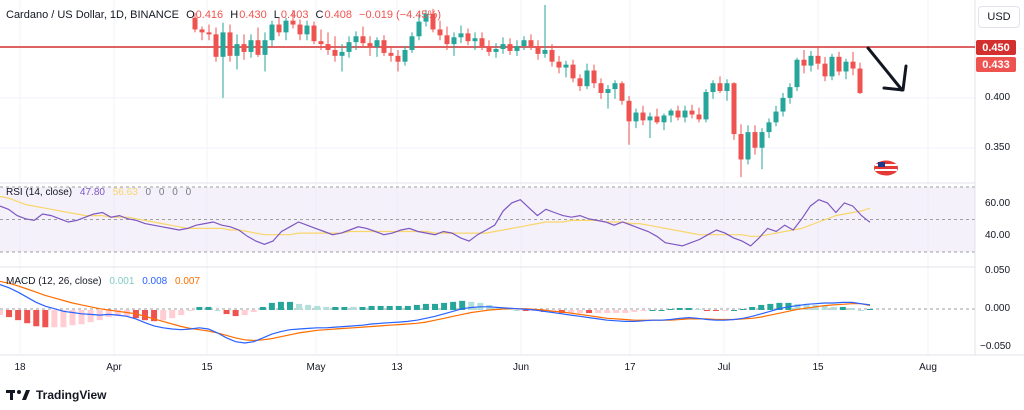 Image resolution: width=1024 pixels, height=410 pixels. I want to click on rsi-value: 47.80, so click(92, 192).